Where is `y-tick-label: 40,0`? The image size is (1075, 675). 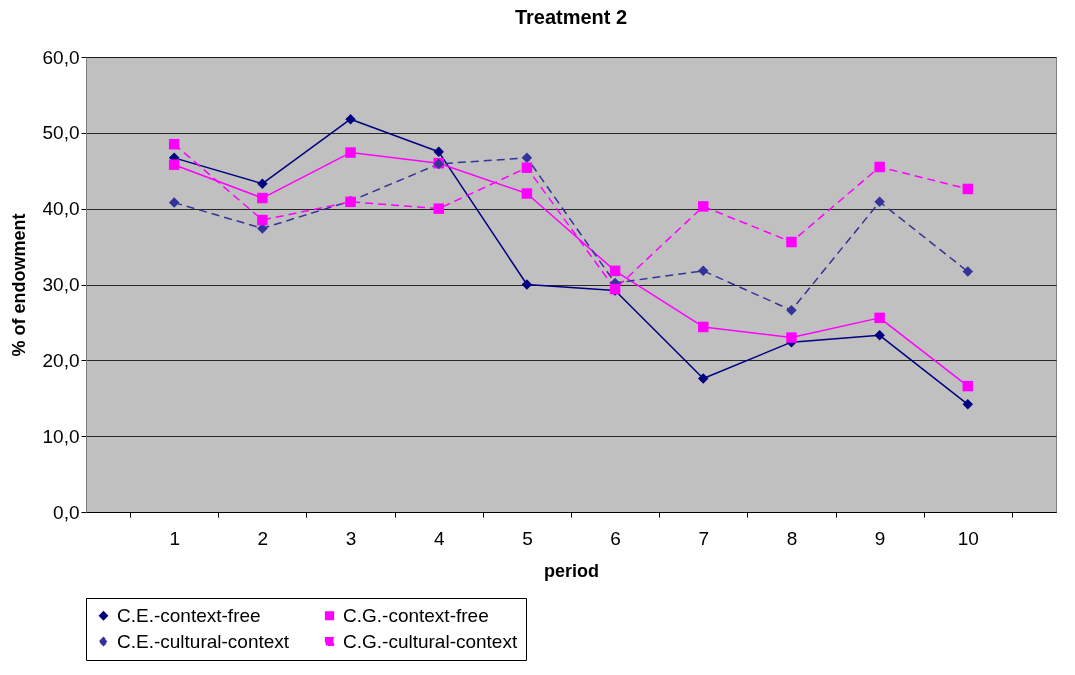
y-tick-label: 40,0 is located at coordinates (61, 209).